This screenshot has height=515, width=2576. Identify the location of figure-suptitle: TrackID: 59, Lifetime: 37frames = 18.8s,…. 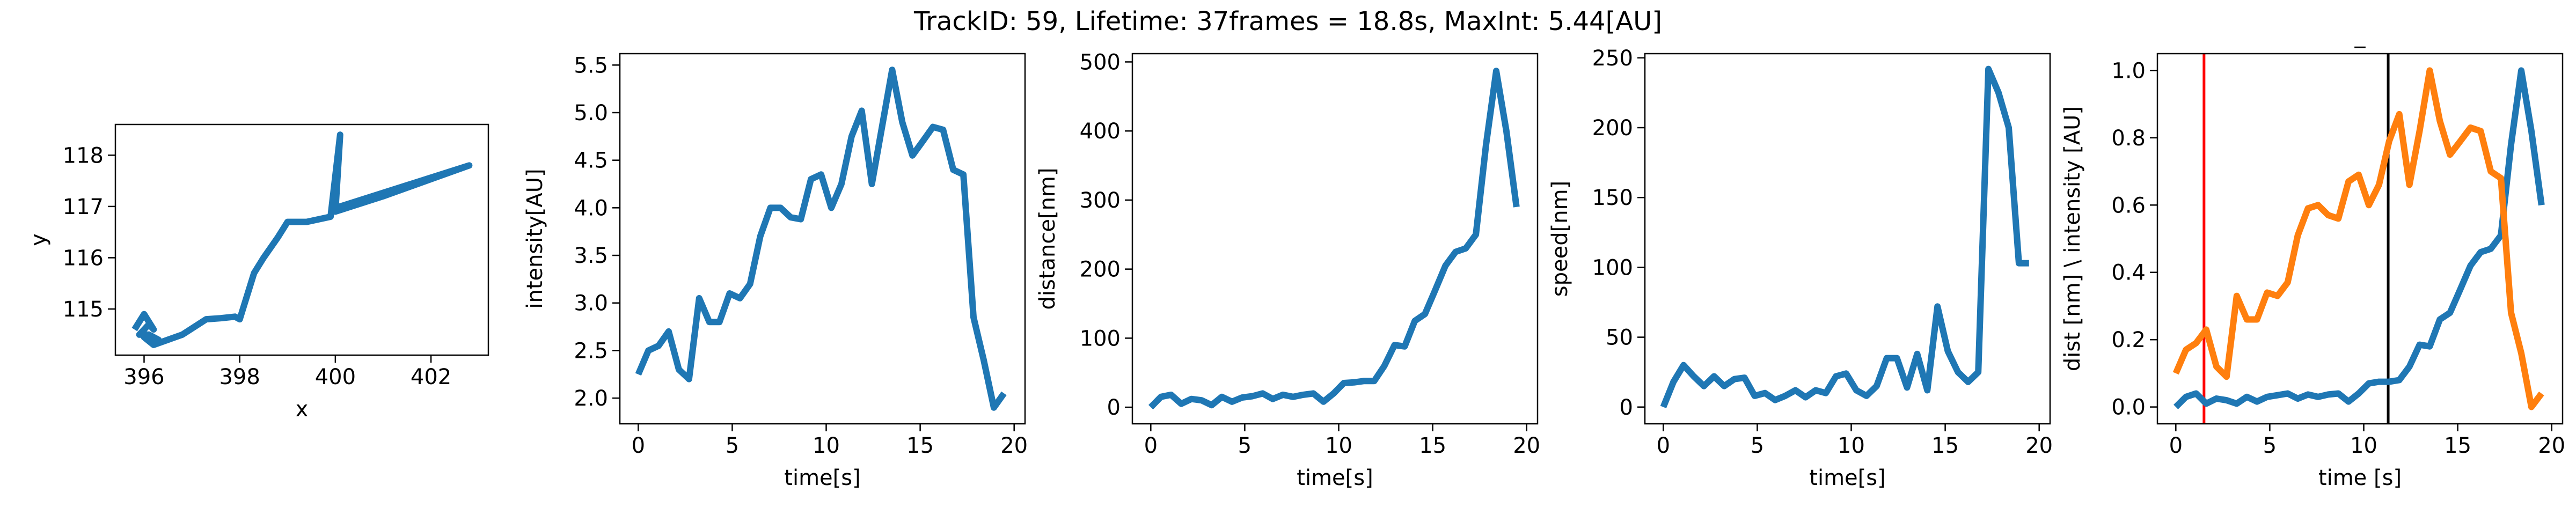
(1287, 21).